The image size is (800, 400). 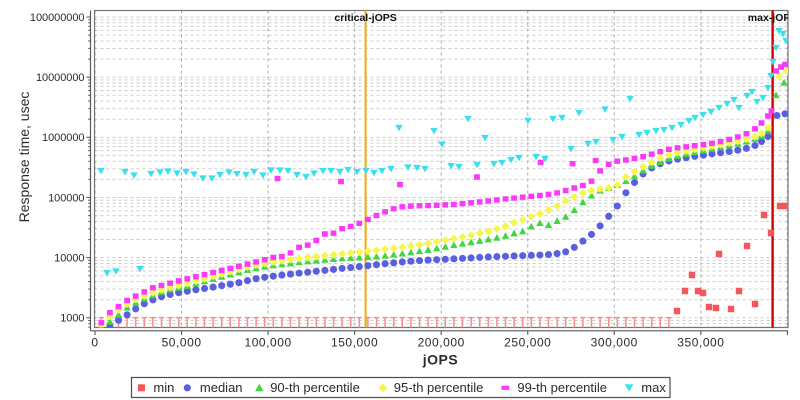 I want to click on svg-text: median, so click(x=221, y=387).